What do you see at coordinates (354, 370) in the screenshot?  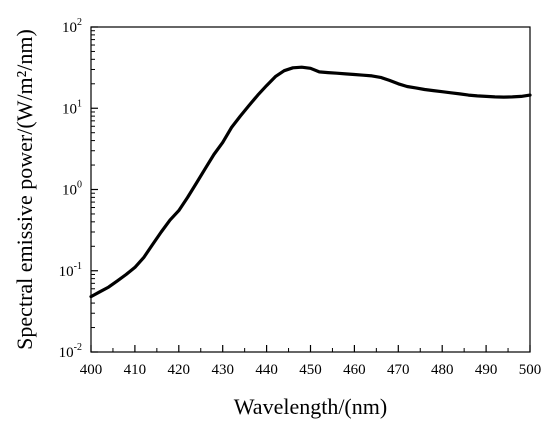 I see `x-tick-label-460: 460` at bounding box center [354, 370].